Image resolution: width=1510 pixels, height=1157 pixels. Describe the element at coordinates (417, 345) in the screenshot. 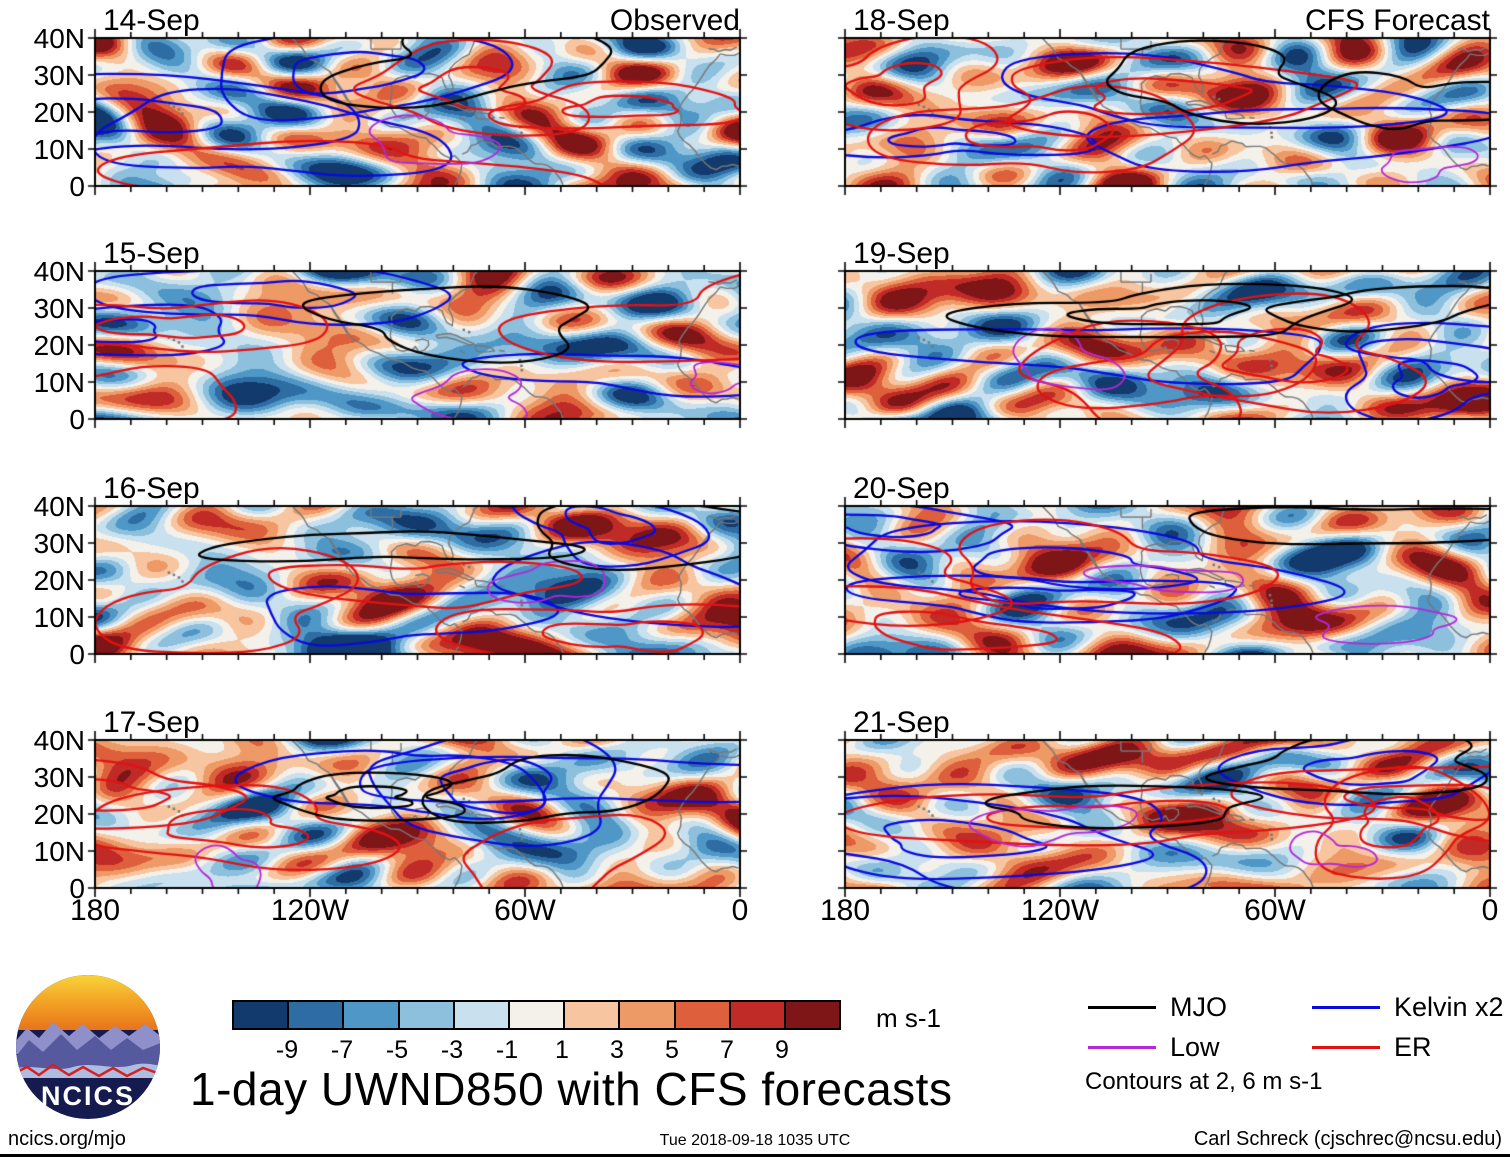

I see `map-canvas-15-Sep` at that location.